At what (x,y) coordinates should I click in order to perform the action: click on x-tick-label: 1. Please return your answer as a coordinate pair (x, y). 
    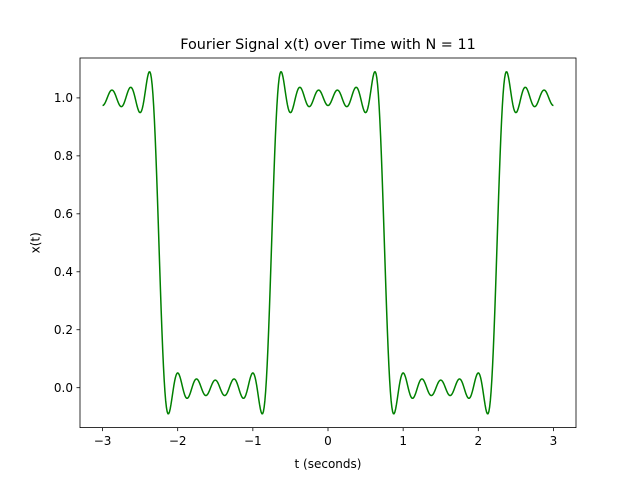
    Looking at the image, I should click on (403, 441).